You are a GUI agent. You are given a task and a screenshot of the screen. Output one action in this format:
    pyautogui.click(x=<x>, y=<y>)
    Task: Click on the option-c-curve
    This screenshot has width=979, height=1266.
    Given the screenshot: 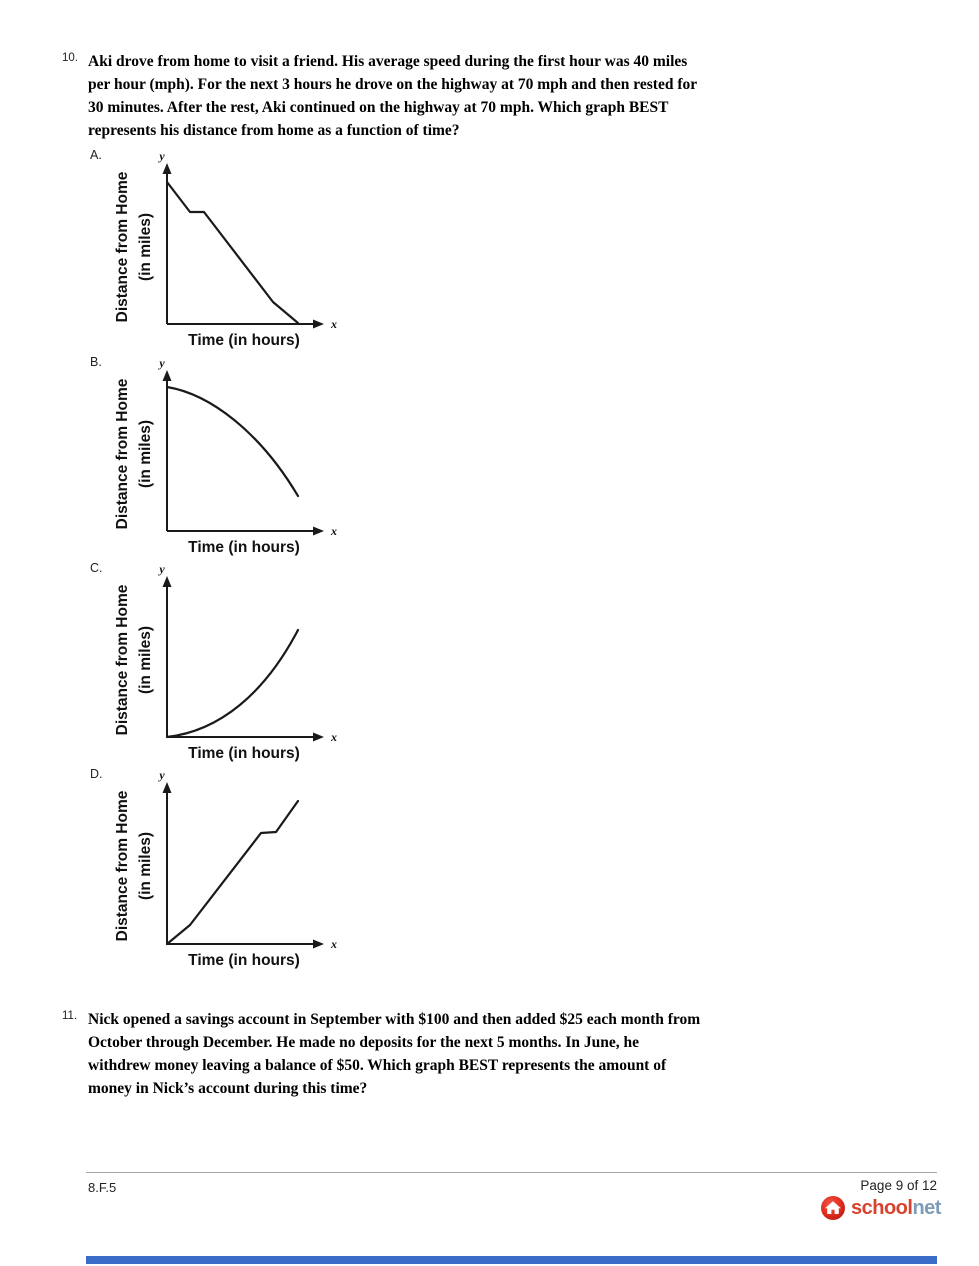 What is the action you would take?
    pyautogui.click(x=232, y=683)
    